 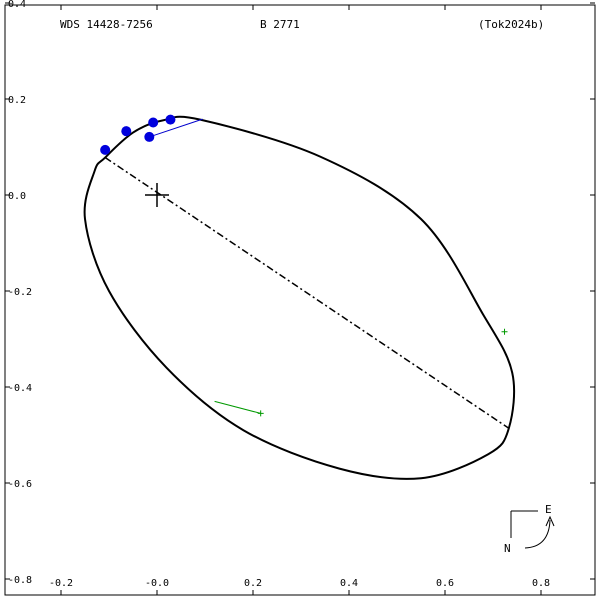 I want to click on x-tick-label: 0.8, so click(x=541, y=583).